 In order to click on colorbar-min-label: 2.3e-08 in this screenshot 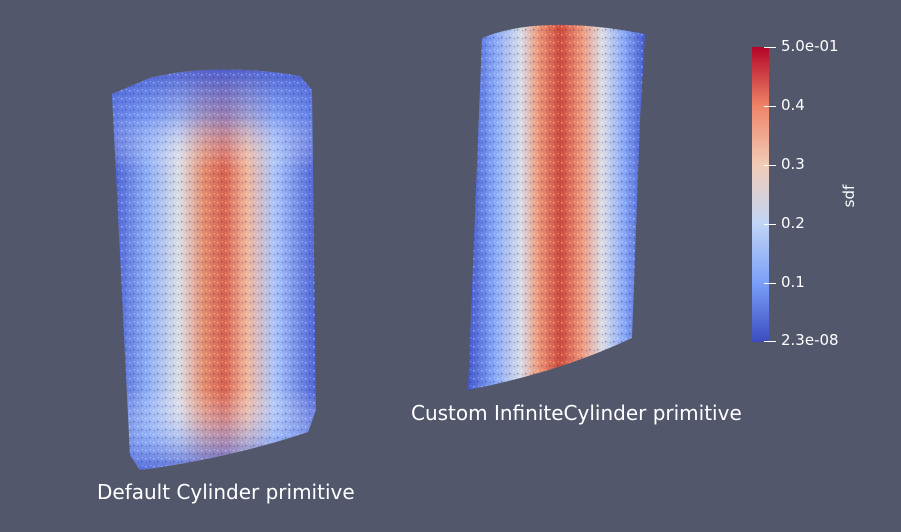, I will do `click(810, 340)`.